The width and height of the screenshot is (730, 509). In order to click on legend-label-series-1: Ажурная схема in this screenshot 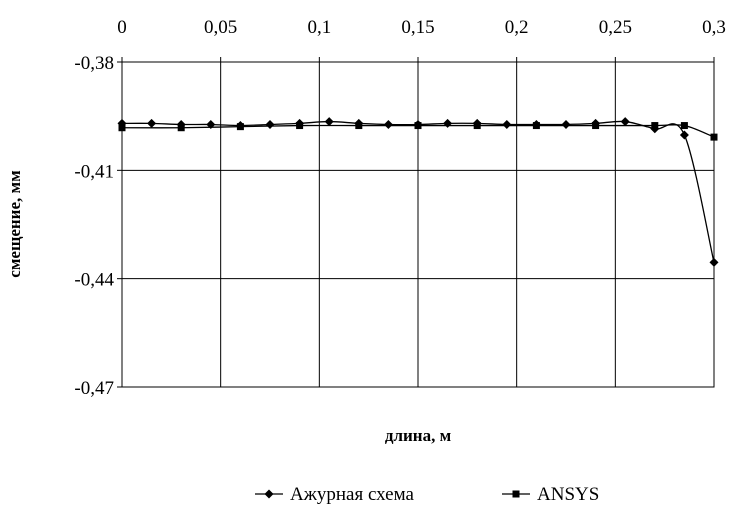, I will do `click(352, 494)`.